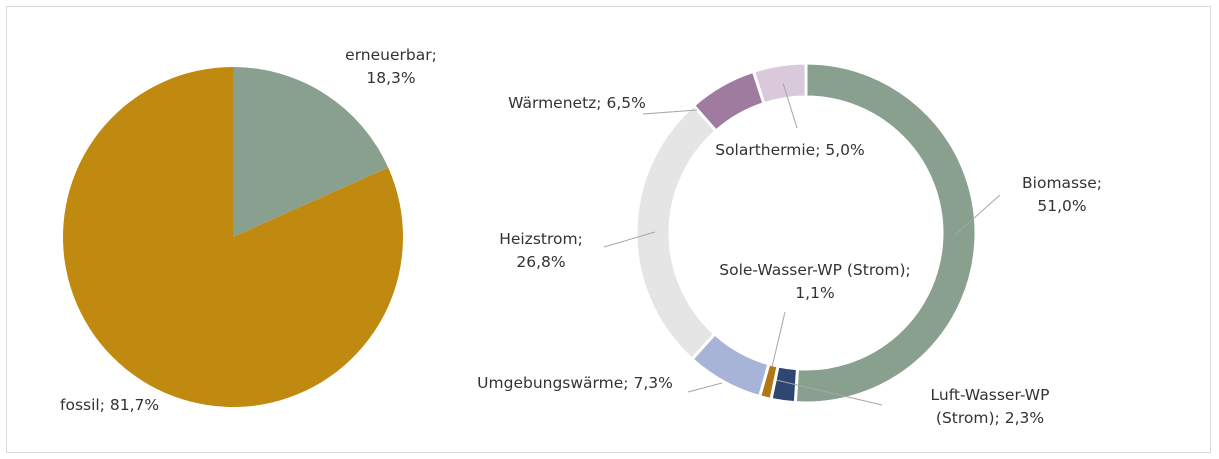 This screenshot has width=1219, height=459. I want to click on data-label: Wärmenetz; 6,5%, so click(577, 103).